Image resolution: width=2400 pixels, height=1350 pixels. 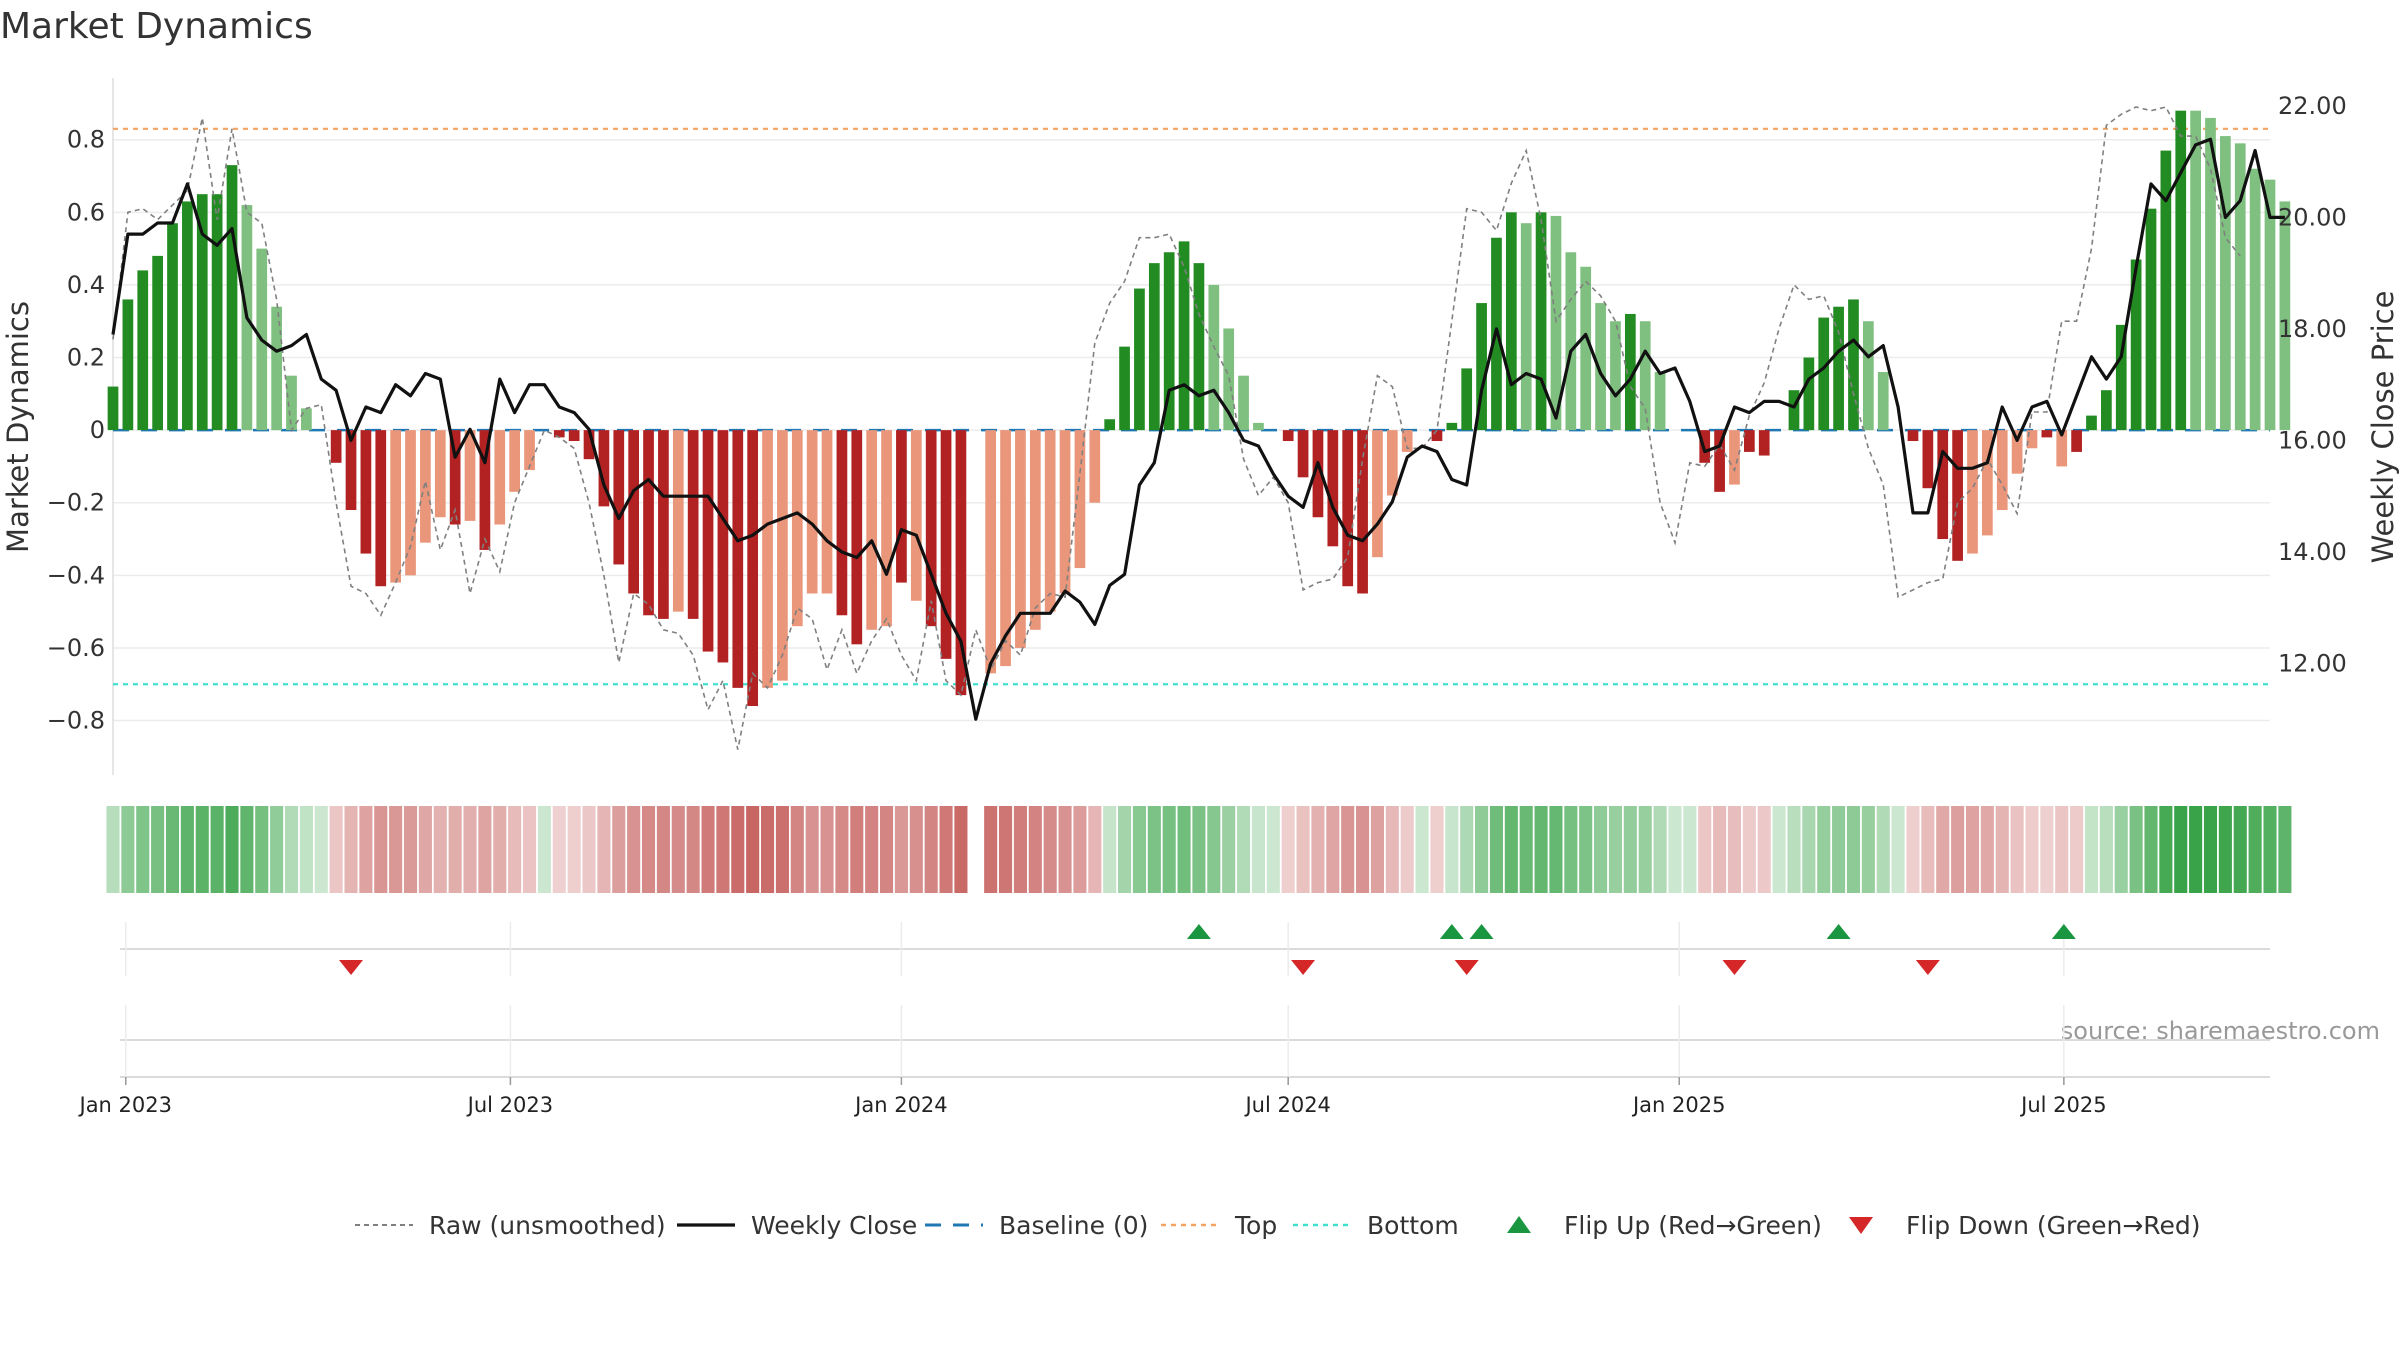 I want to click on date-tick-label: Jul 2023, so click(x=509, y=1105).